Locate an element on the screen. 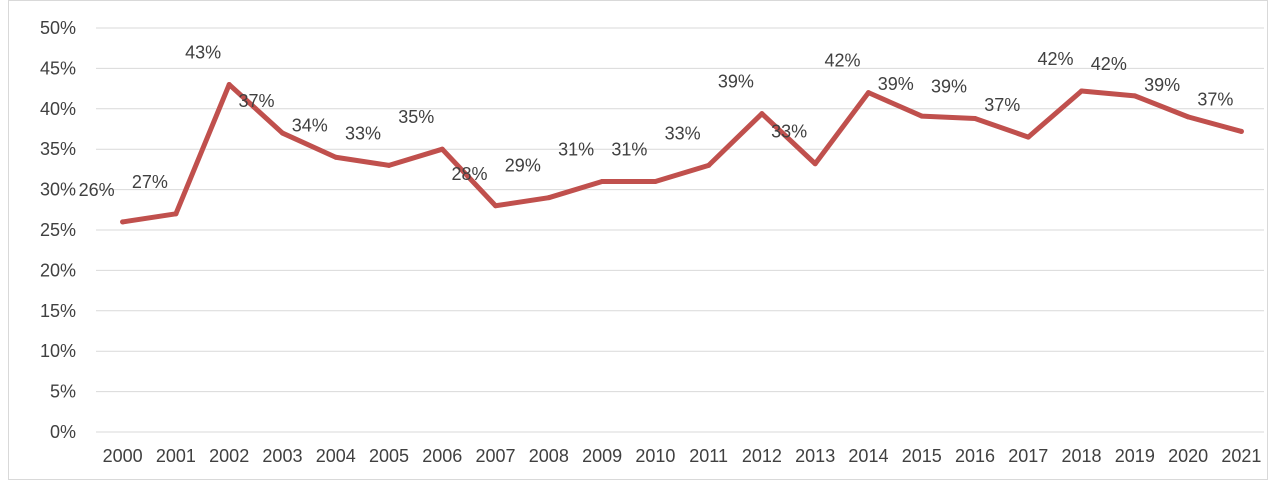 The width and height of the screenshot is (1268, 480). data-label: 29% is located at coordinates (523, 166).